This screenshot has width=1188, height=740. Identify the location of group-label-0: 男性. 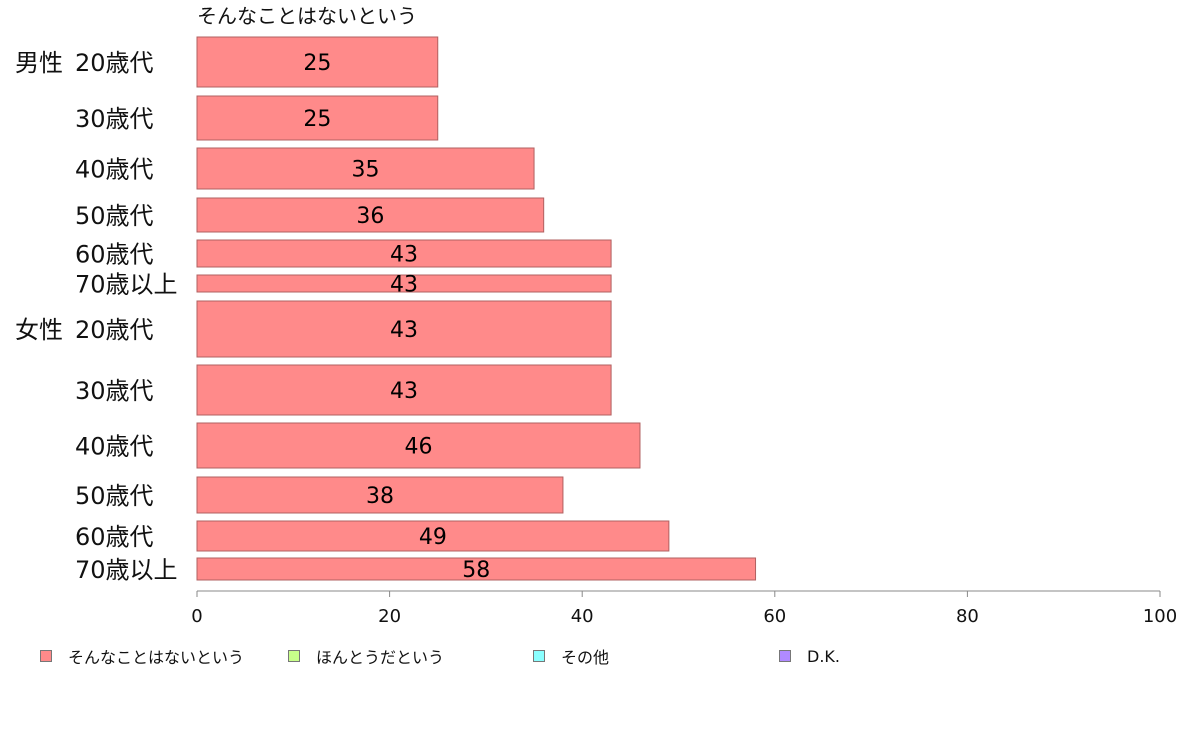
(39, 63).